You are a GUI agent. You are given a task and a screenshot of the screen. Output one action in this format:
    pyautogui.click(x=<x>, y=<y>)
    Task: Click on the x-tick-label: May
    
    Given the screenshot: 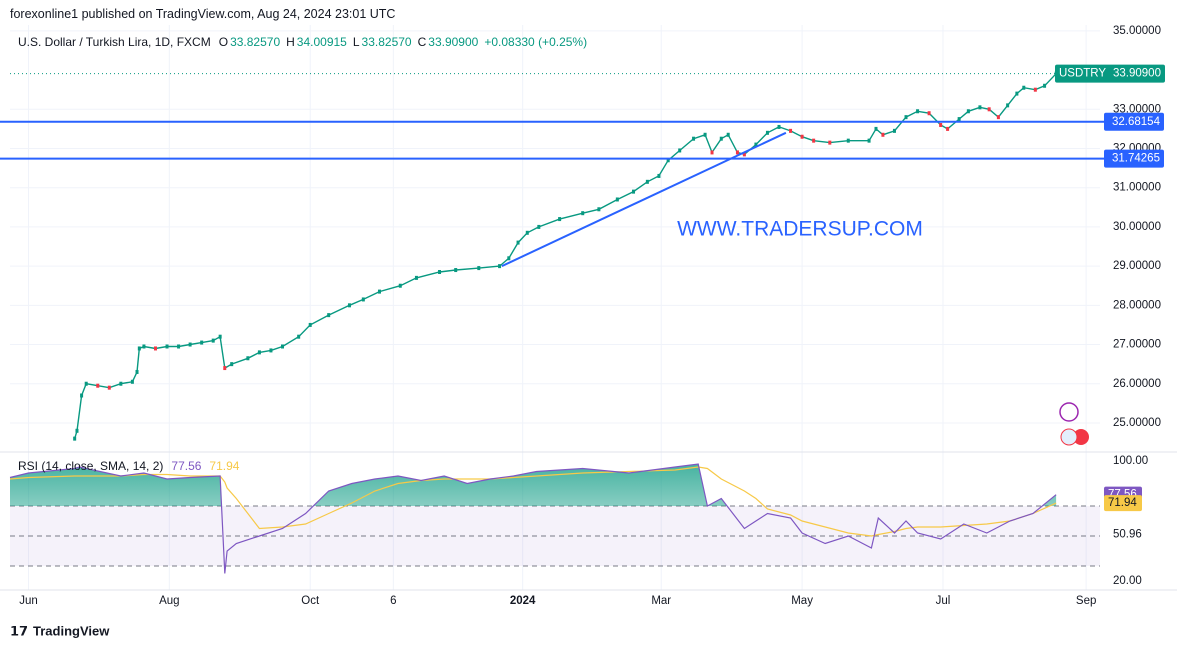 What is the action you would take?
    pyautogui.click(x=802, y=601)
    